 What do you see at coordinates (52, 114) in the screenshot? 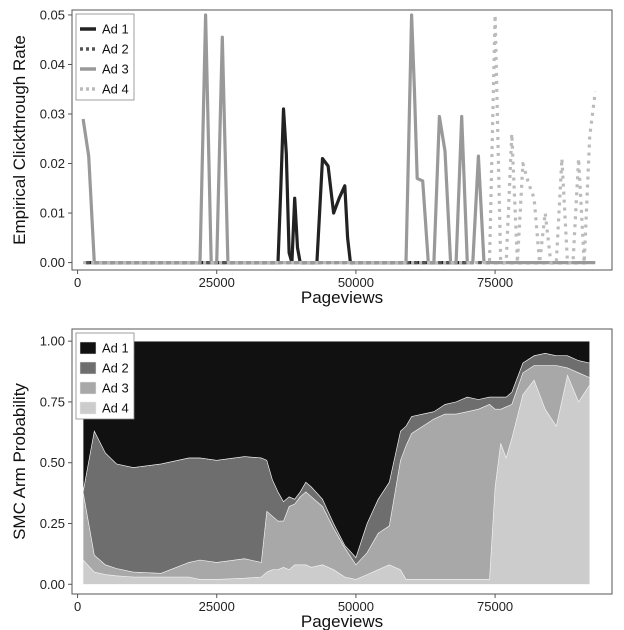
I see `y-tick-label: 0.03` at bounding box center [52, 114].